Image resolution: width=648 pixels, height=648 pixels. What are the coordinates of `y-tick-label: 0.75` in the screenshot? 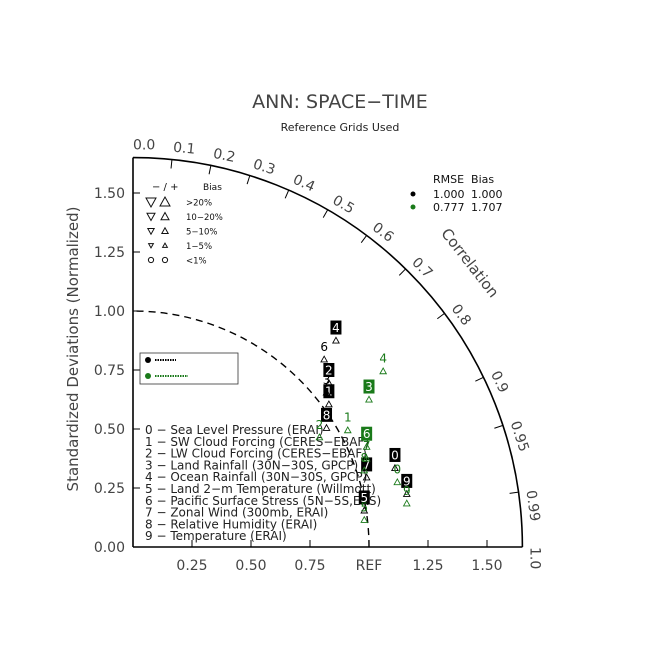 It's located at (109, 371).